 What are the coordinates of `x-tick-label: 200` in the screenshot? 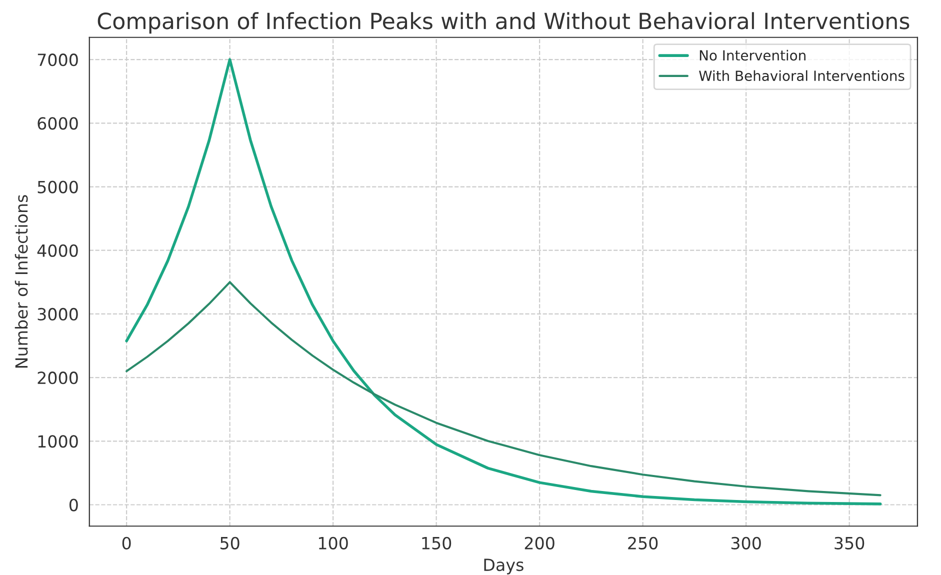 It's located at (539, 543).